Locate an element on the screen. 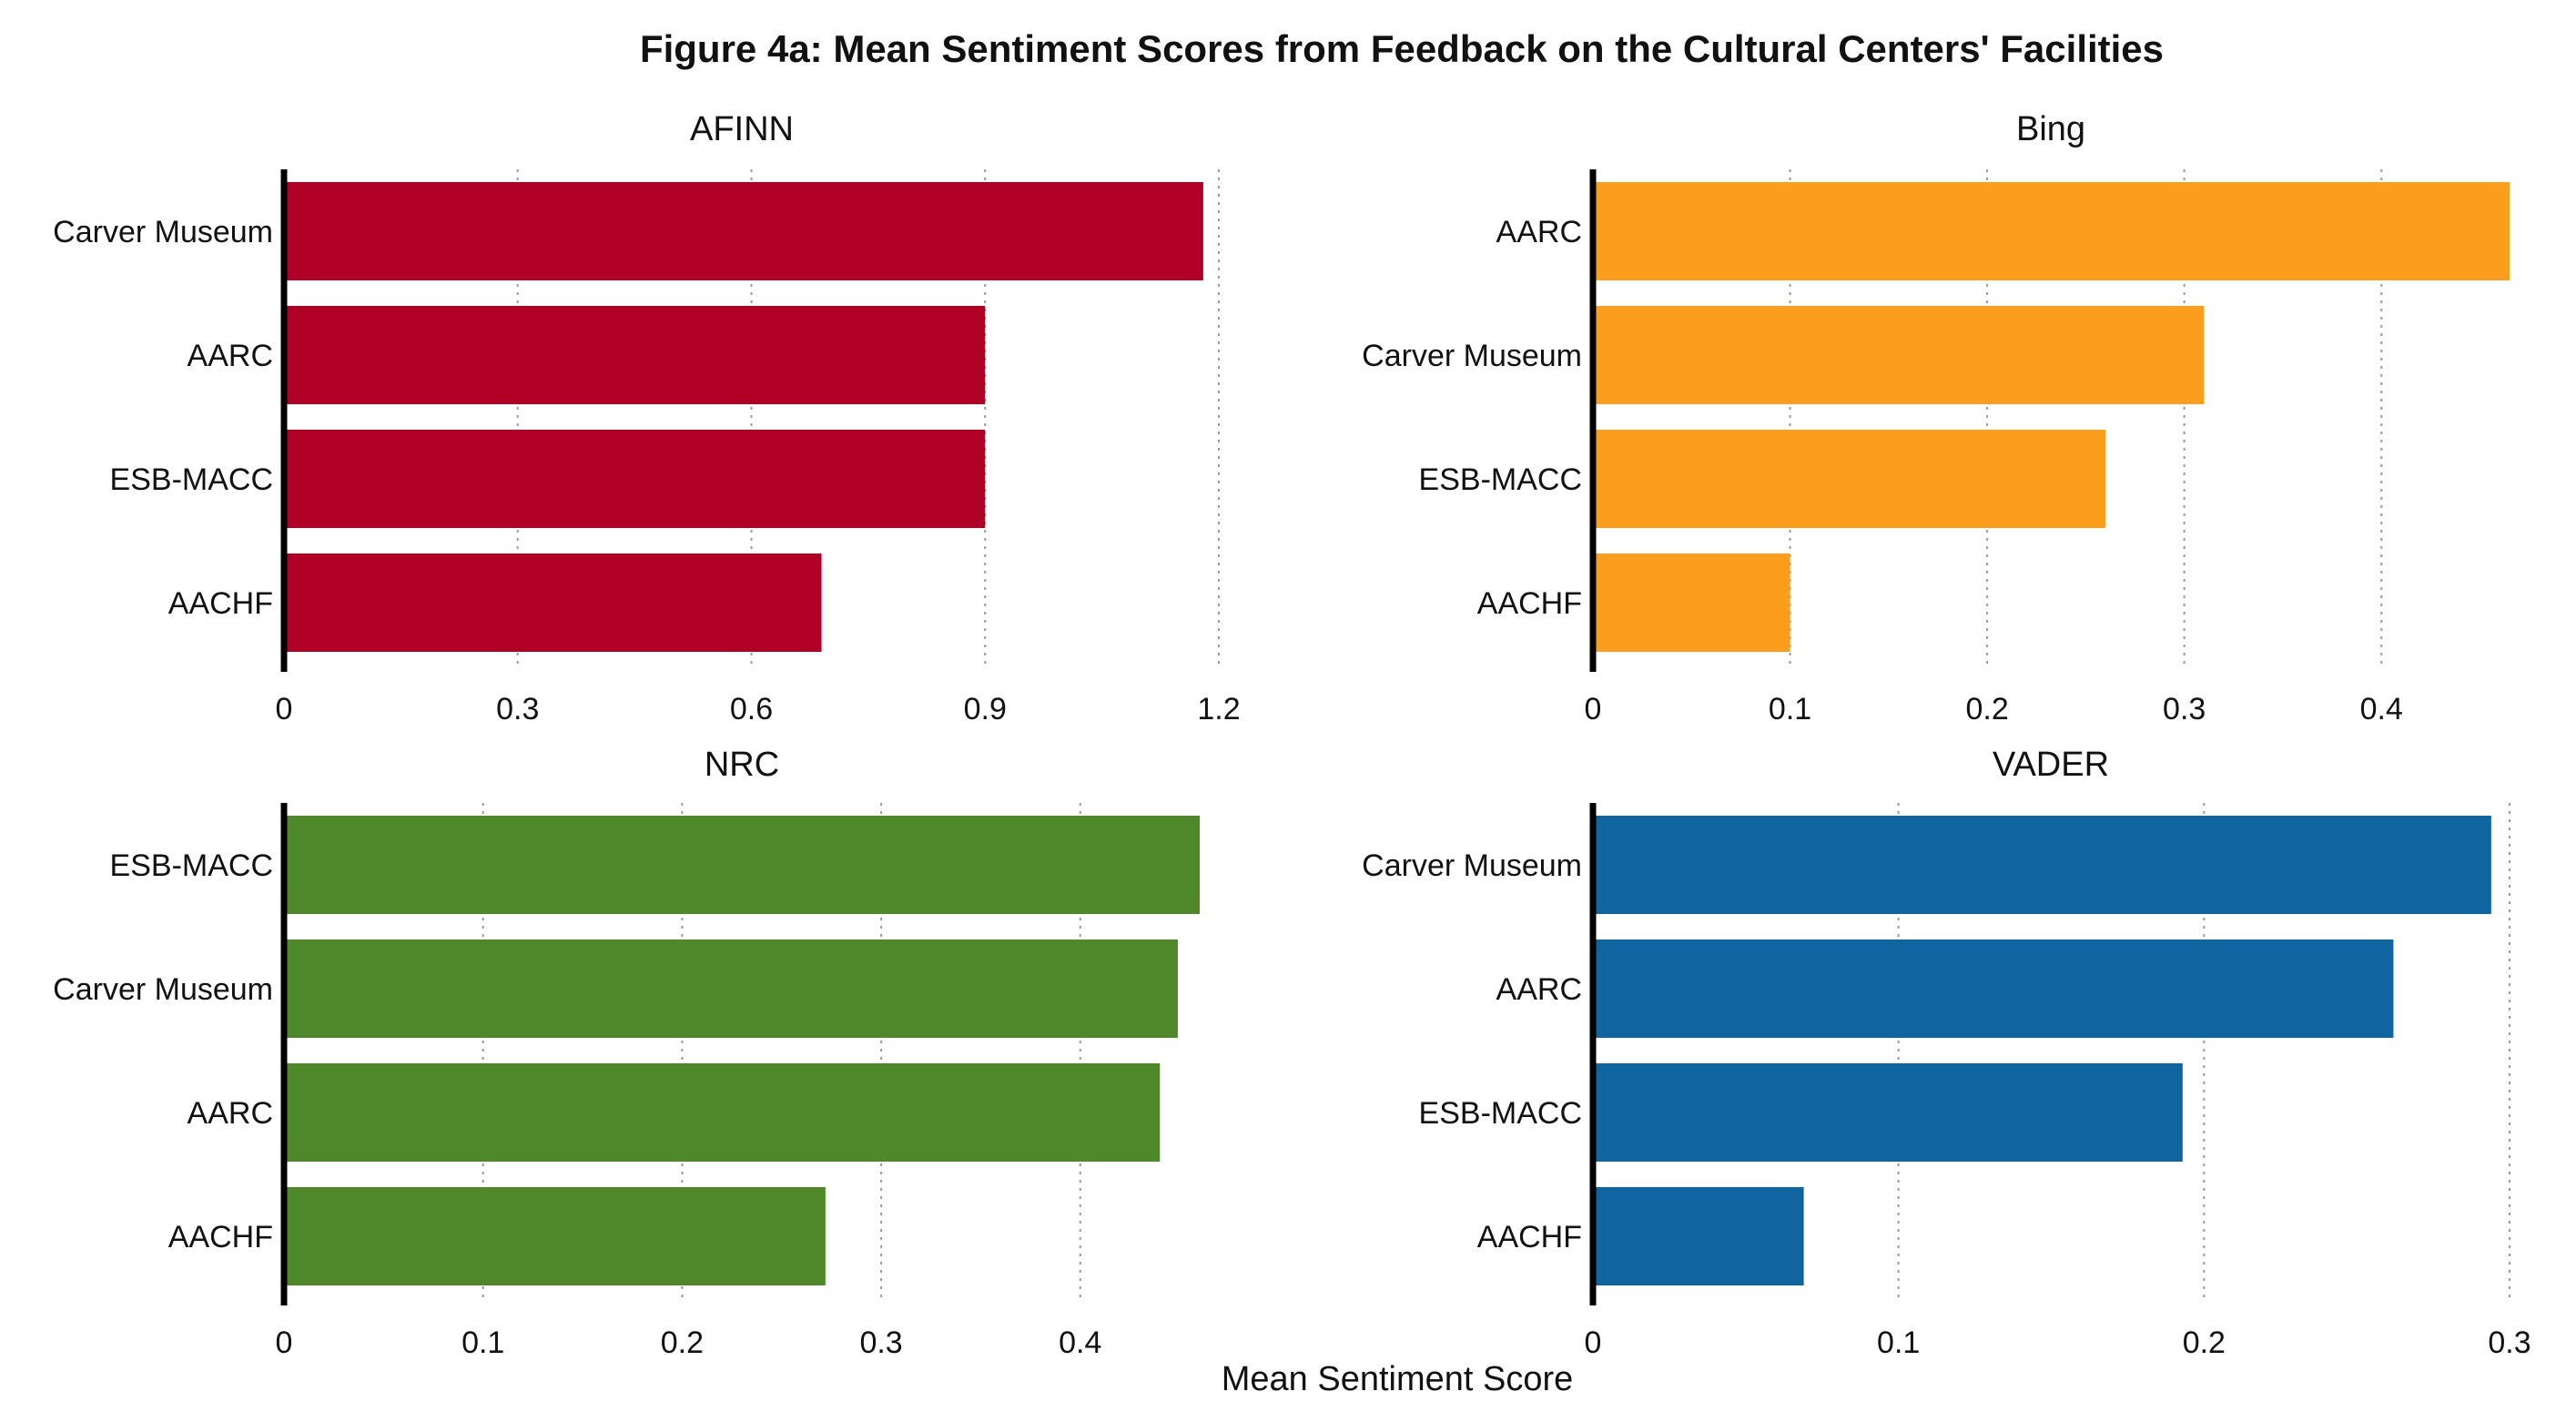  panel-title: VADER is located at coordinates (2051, 765).